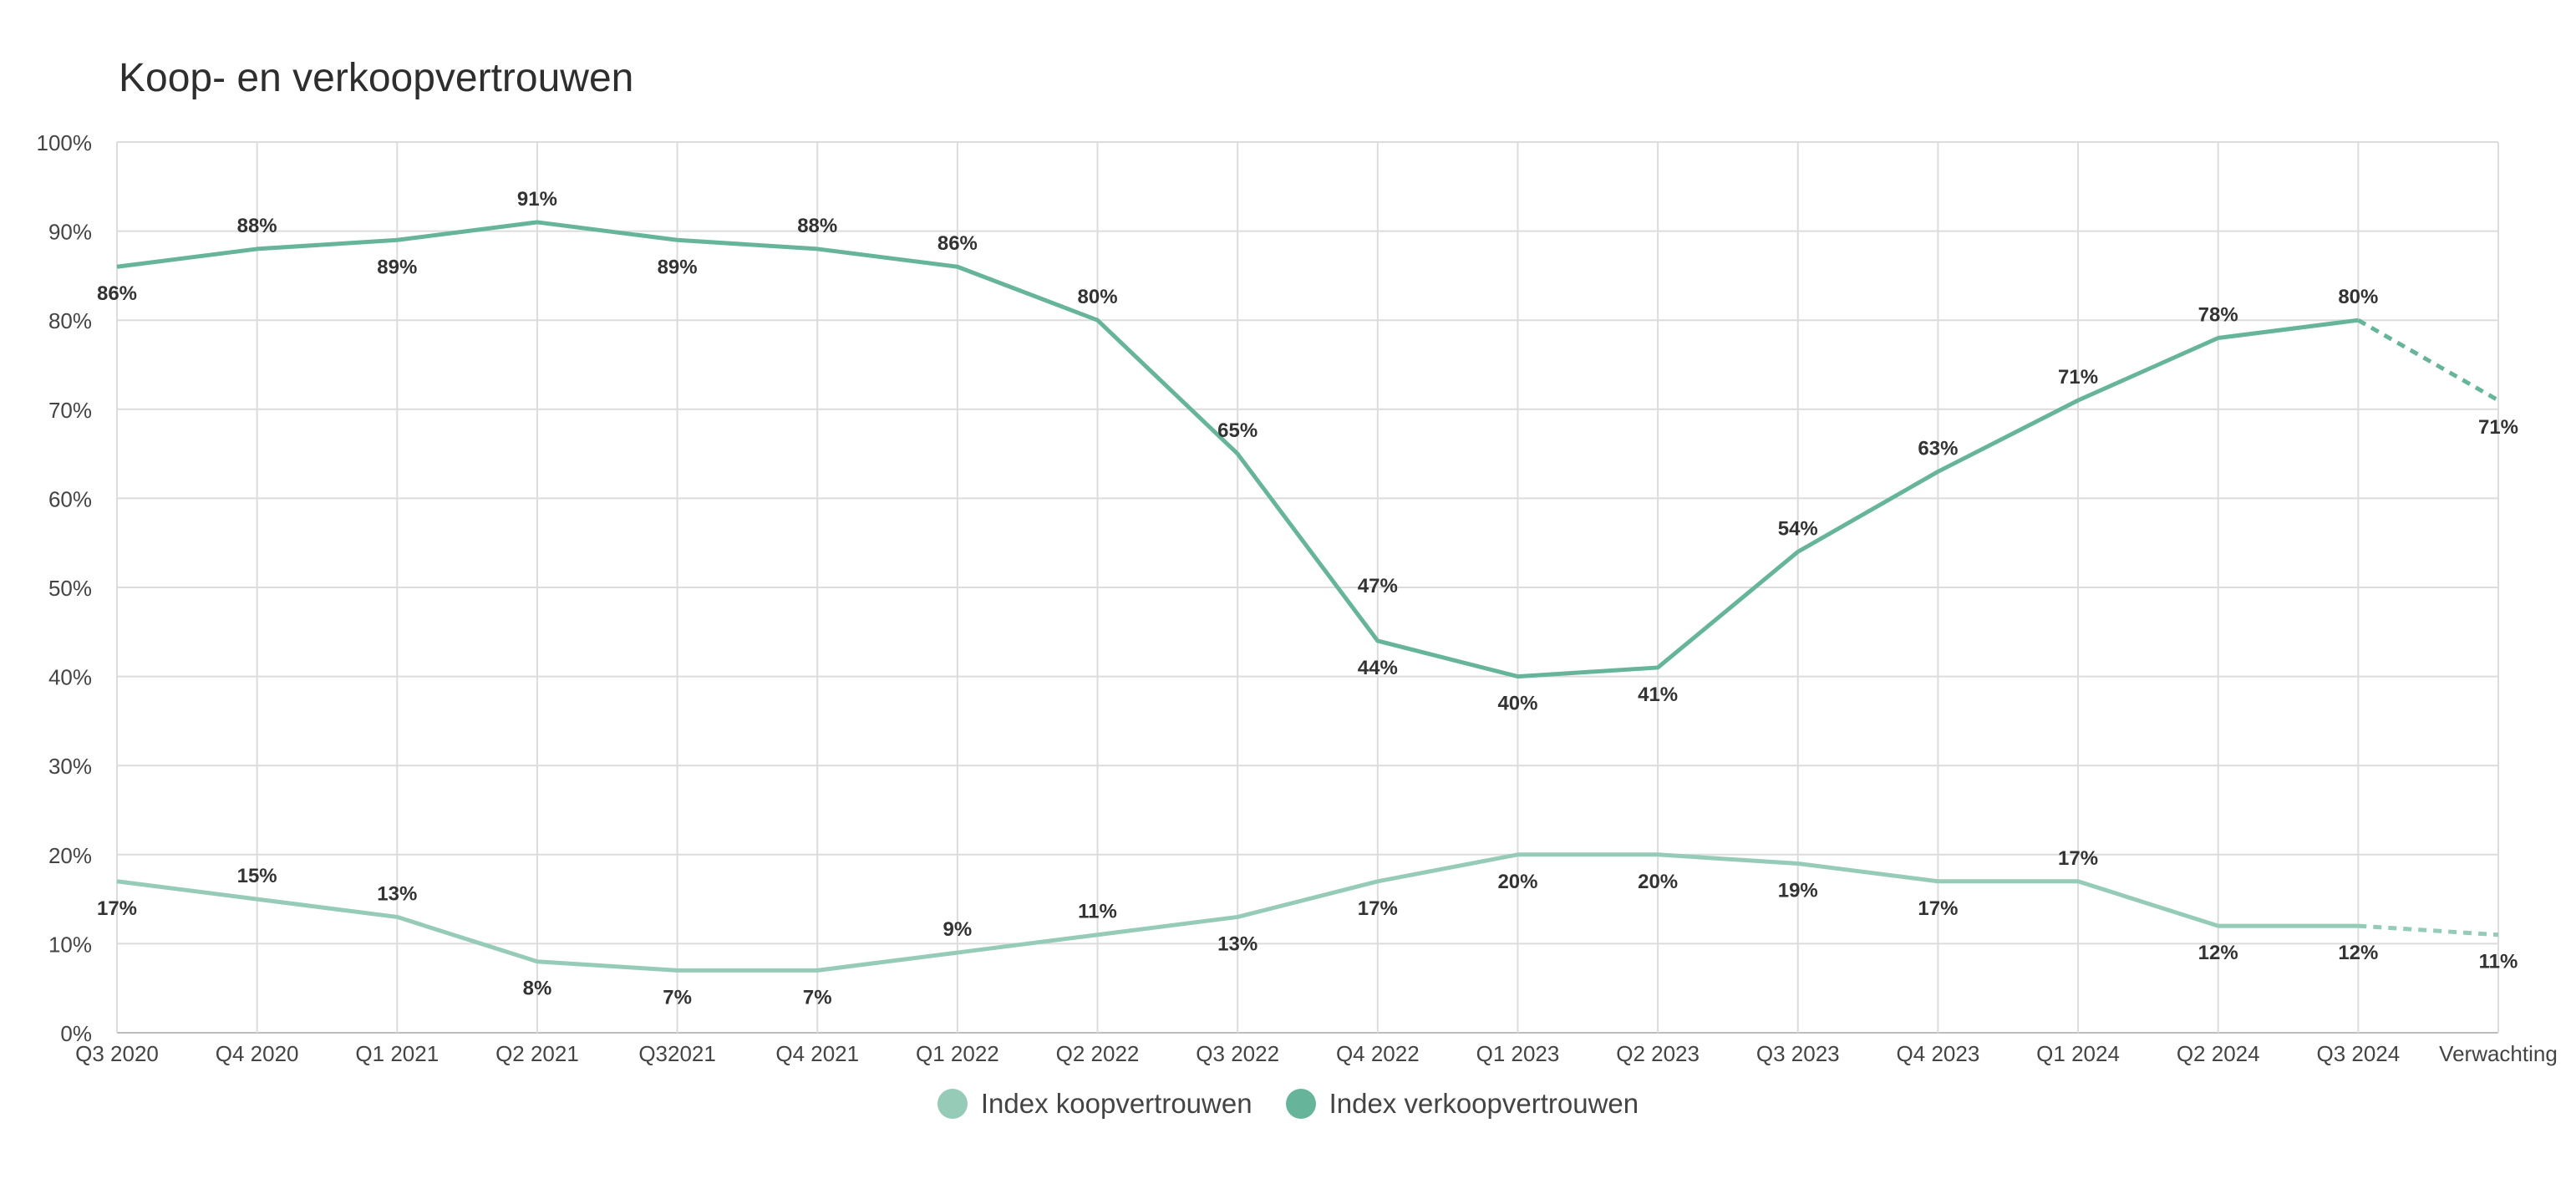 The width and height of the screenshot is (2576, 1184). What do you see at coordinates (1300, 1104) in the screenshot?
I see `legend-swatch-verkoopvertrouwen` at bounding box center [1300, 1104].